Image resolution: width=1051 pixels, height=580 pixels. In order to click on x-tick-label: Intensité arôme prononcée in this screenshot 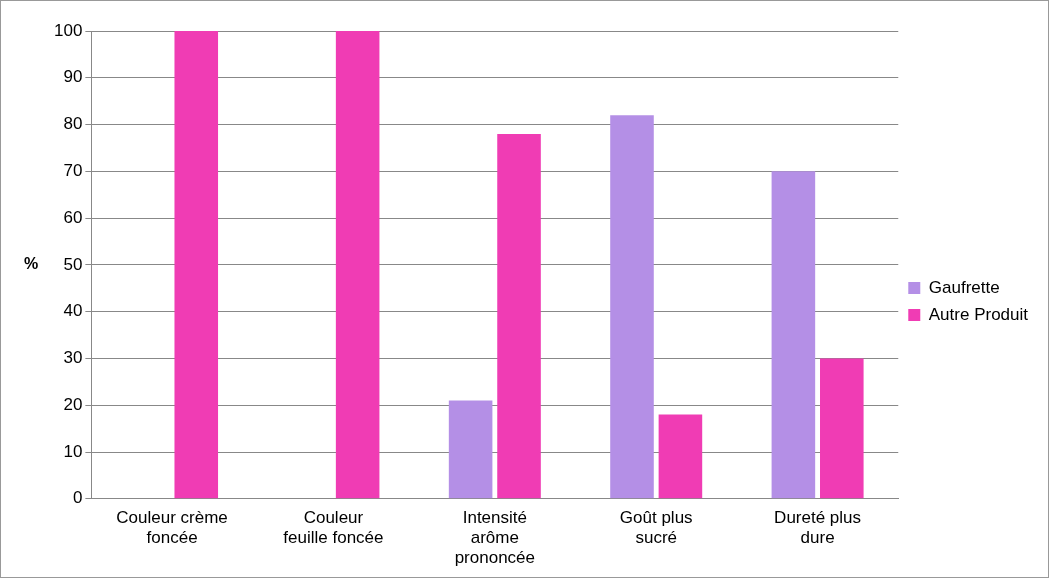, I will do `click(494, 537)`.